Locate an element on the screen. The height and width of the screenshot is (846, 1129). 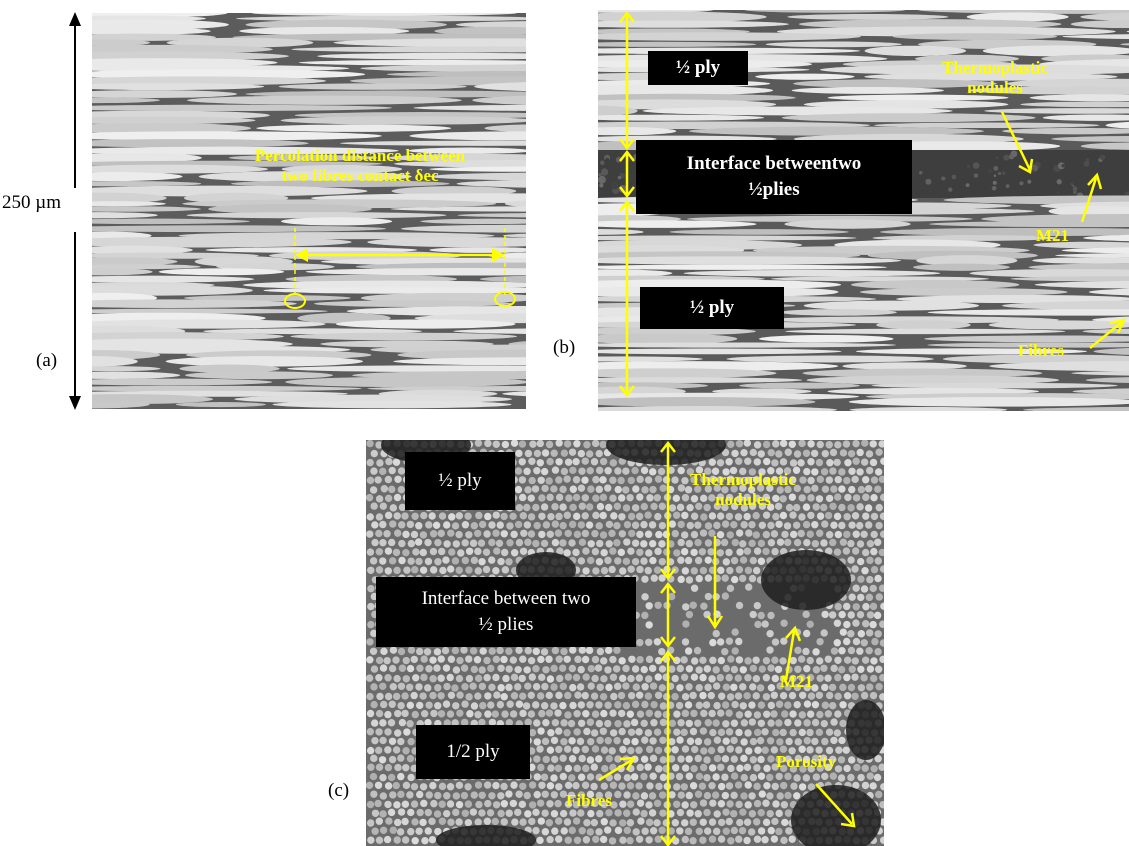
thermoplastic-nodules-label-b: Thermoplastic nodules is located at coordinates (995, 78).